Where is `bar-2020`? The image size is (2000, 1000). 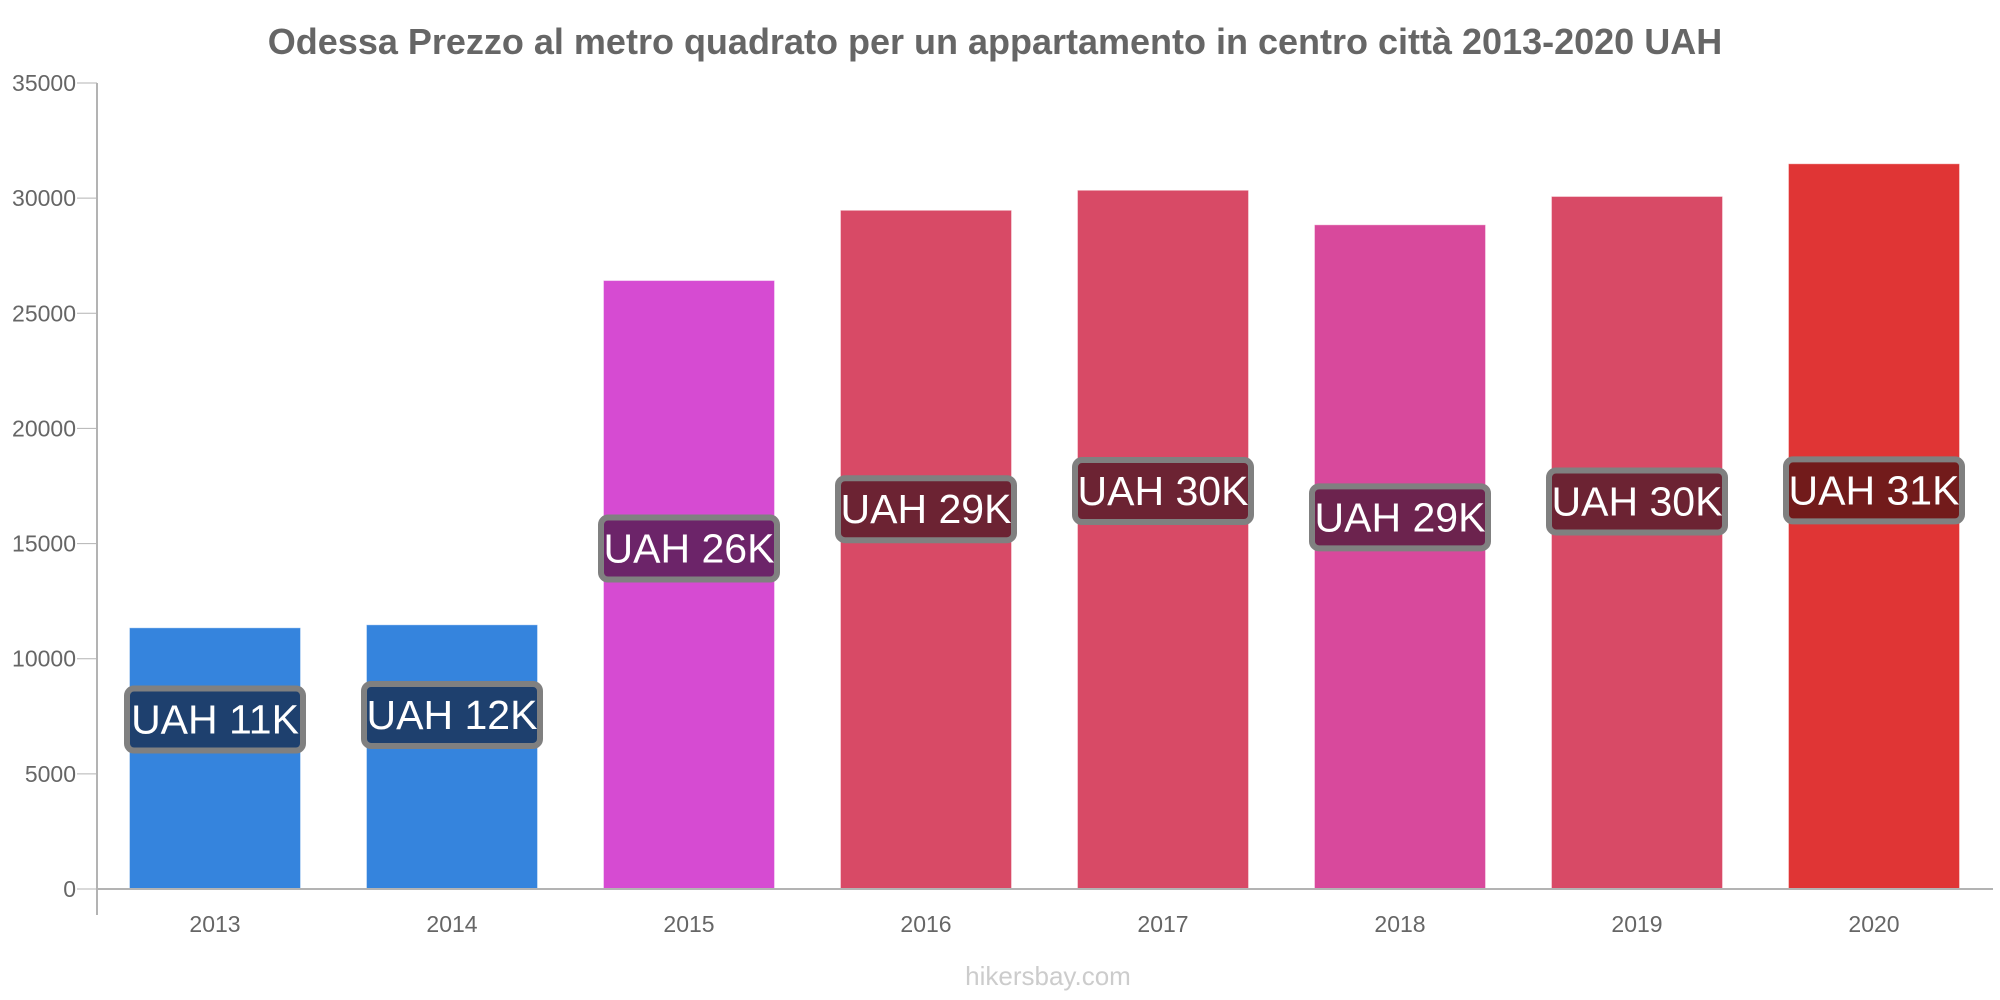 bar-2020 is located at coordinates (1874, 526).